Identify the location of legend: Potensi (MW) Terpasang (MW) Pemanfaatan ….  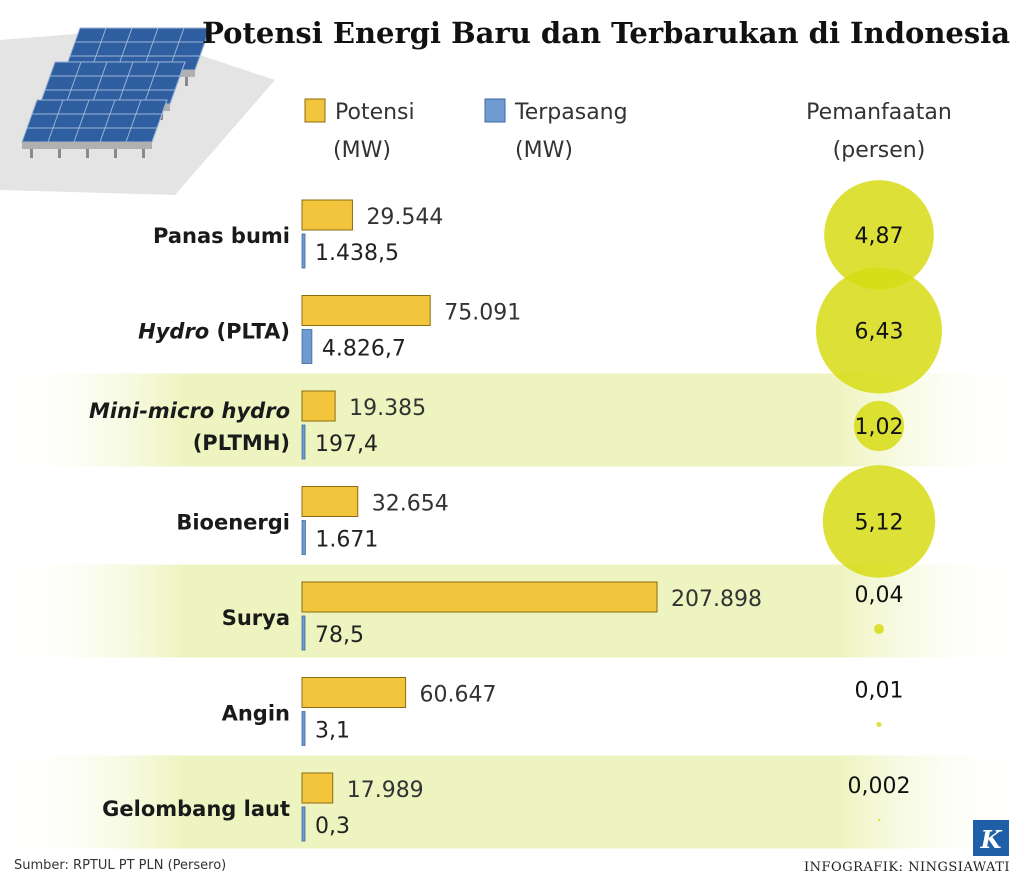
(628, 130).